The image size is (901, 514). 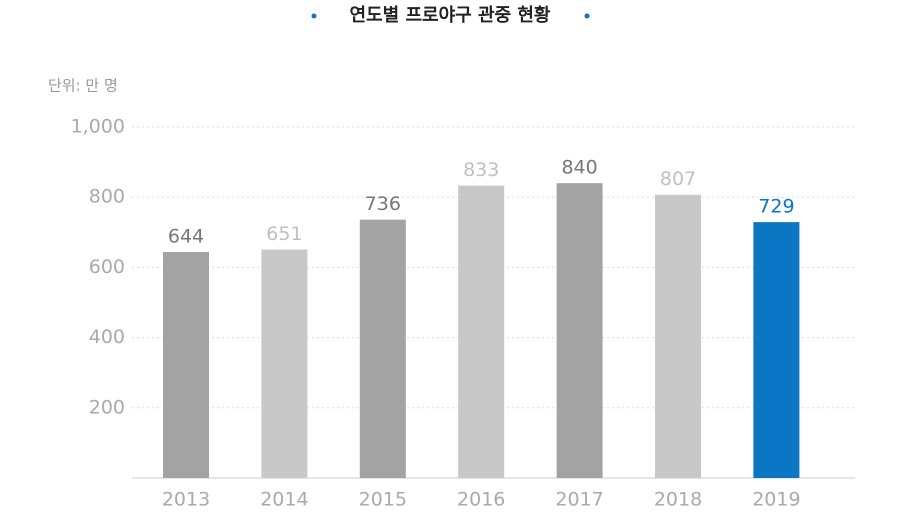 I want to click on x-tick-label: 2019, so click(x=776, y=500).